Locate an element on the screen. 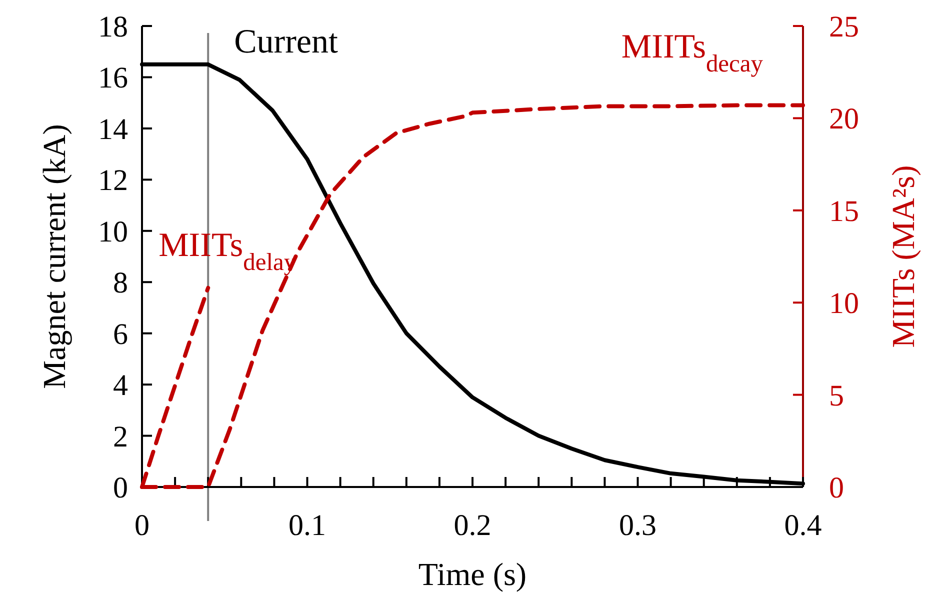  x-tick-label: 0.2 is located at coordinates (473, 525).